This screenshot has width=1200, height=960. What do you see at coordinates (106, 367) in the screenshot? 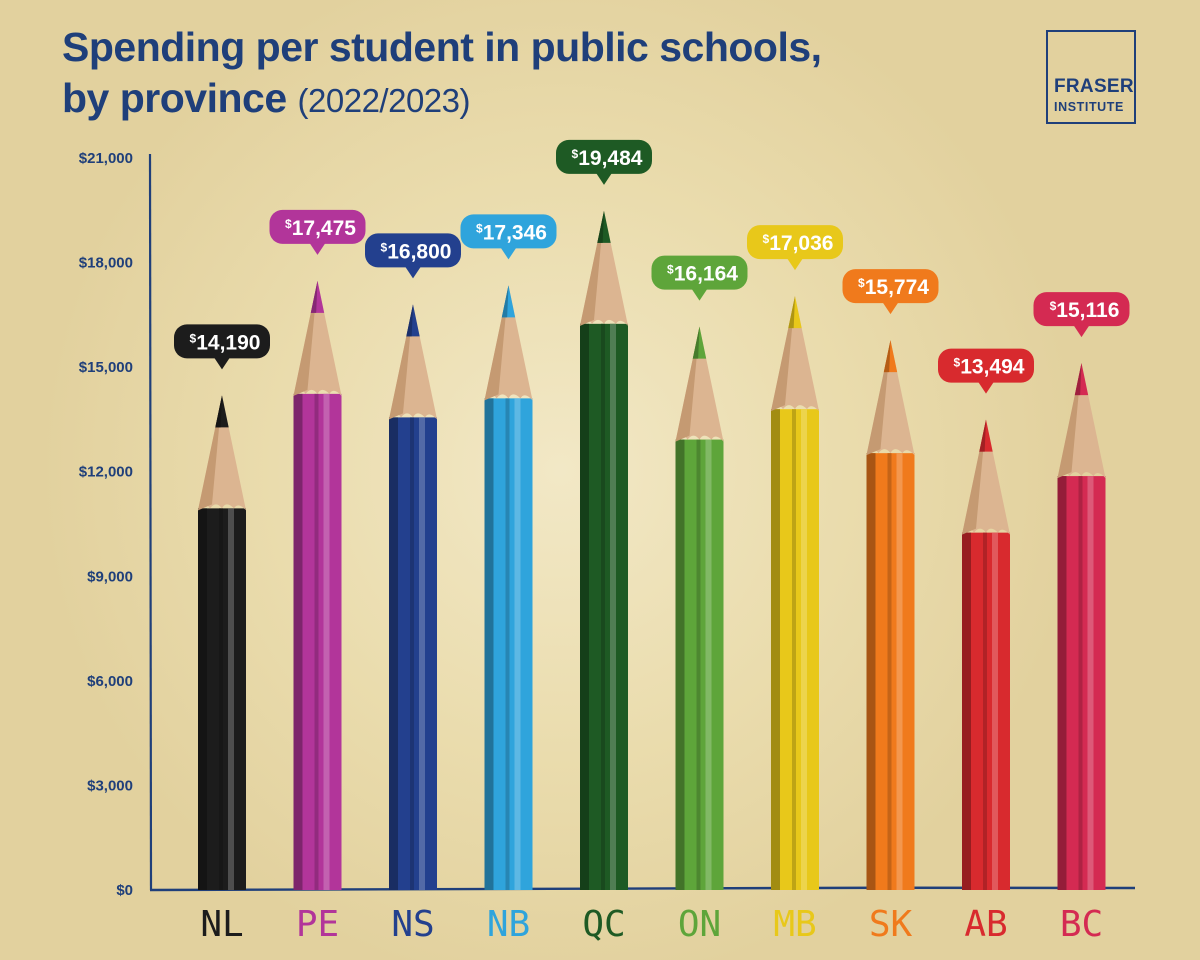
I see `y-tick-label: $15,000` at bounding box center [106, 367].